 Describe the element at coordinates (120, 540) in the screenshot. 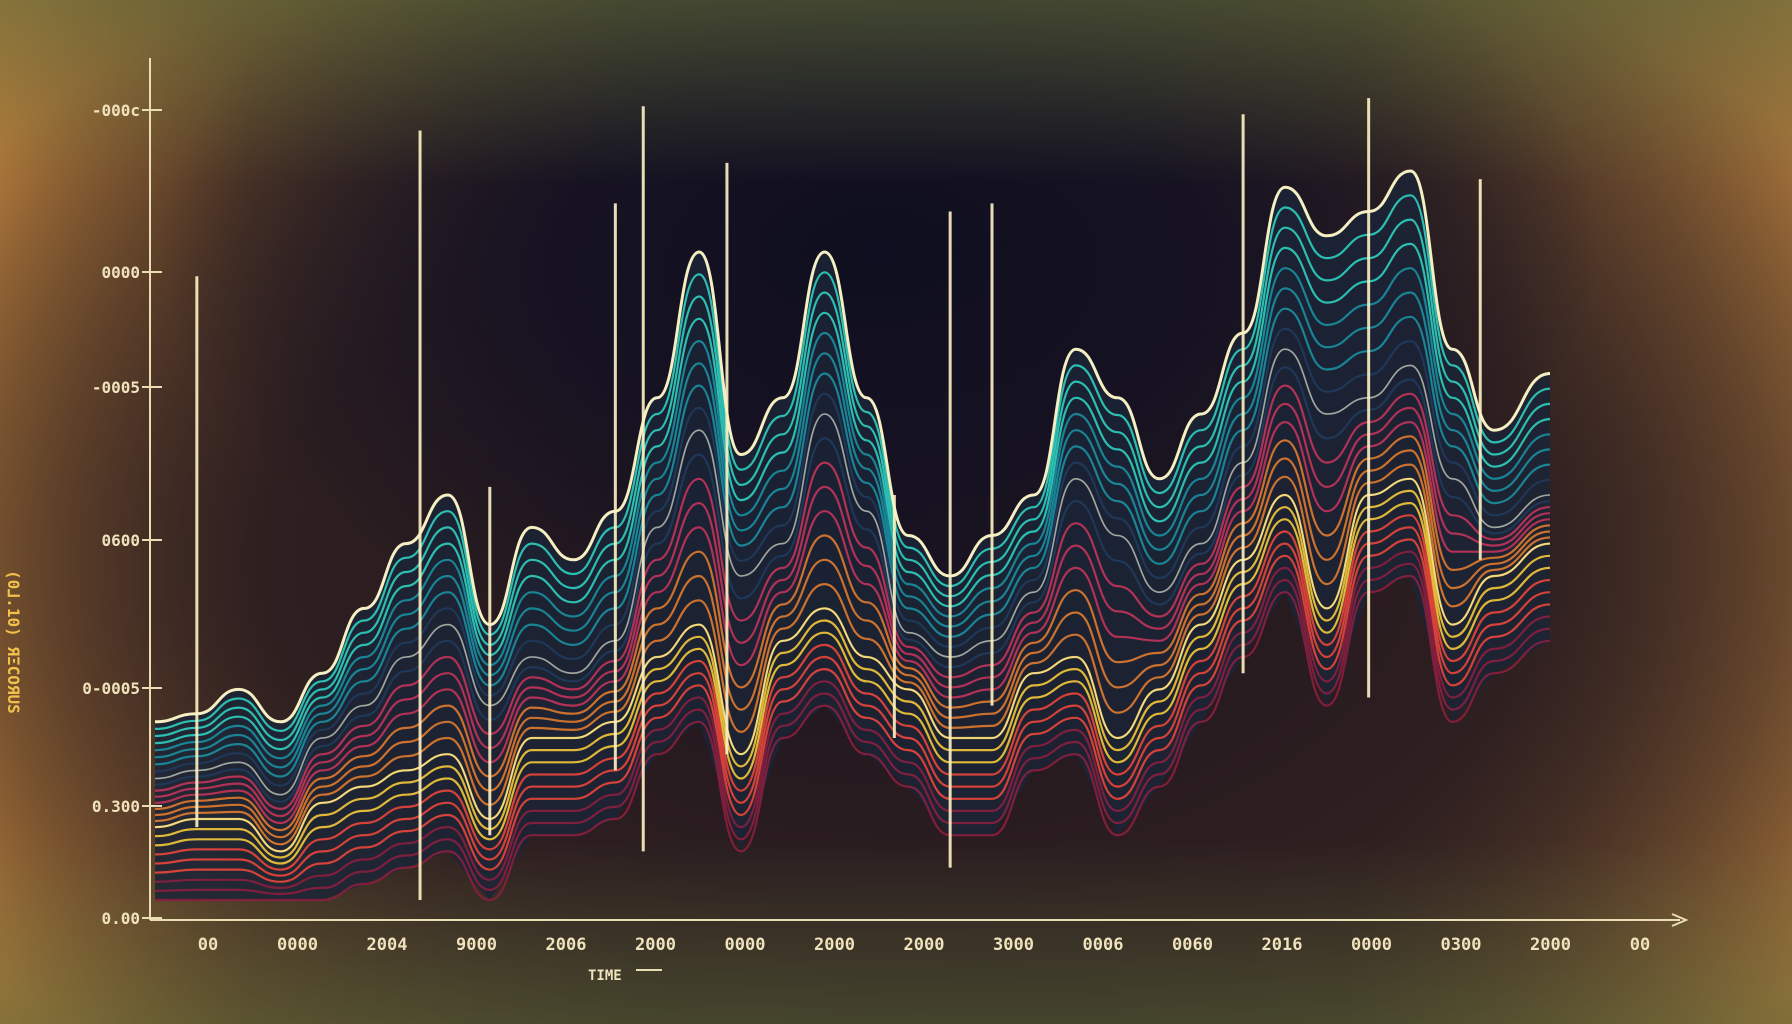

I see `y-tick-label: 0600` at that location.